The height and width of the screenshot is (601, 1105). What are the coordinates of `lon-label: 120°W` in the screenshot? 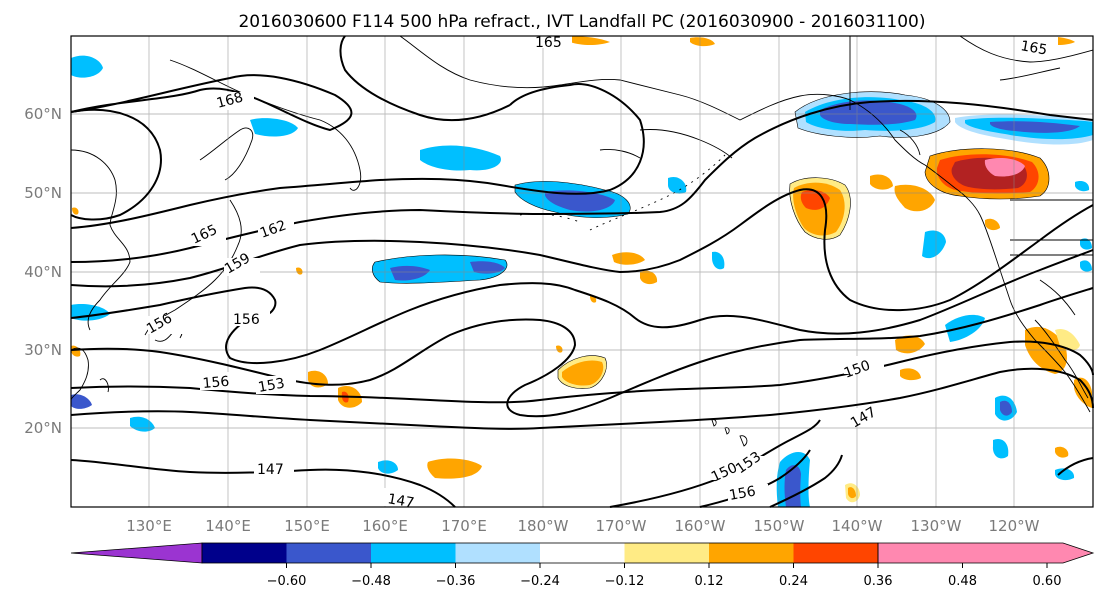 It's located at (1014, 526).